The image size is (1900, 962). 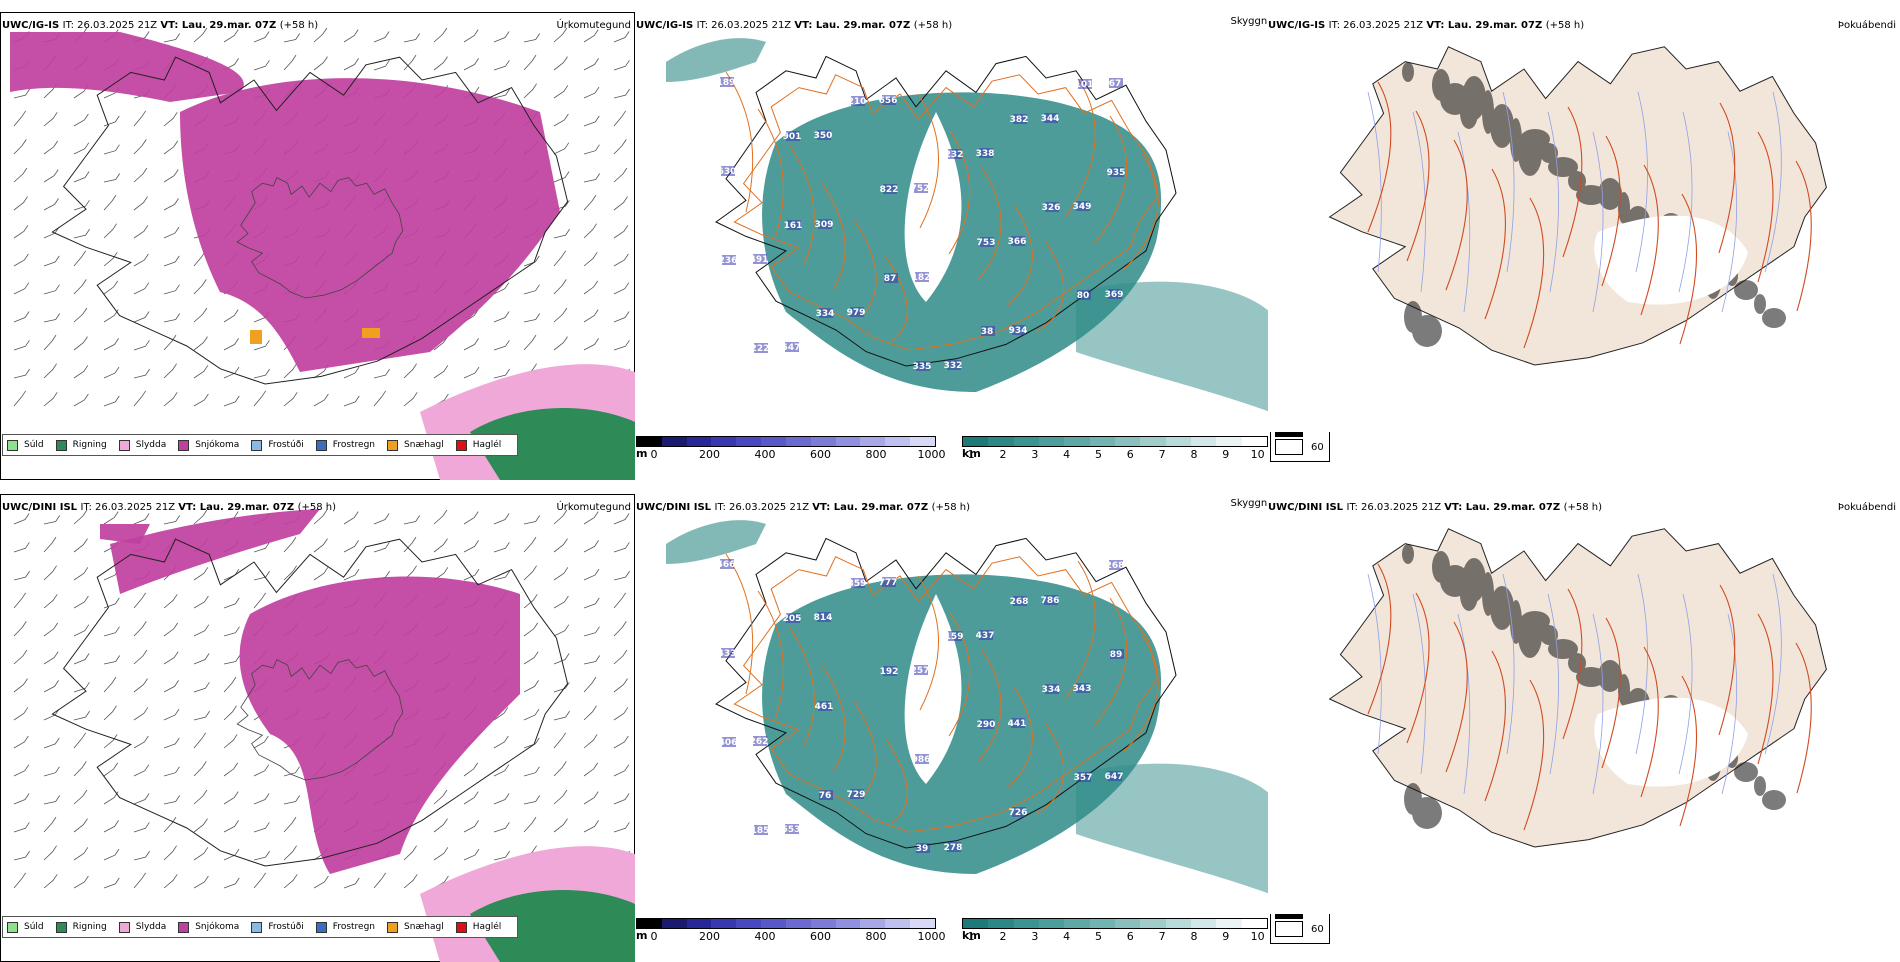 What do you see at coordinates (171, 25) in the screenshot?
I see `vt-label: VT:` at bounding box center [171, 25].